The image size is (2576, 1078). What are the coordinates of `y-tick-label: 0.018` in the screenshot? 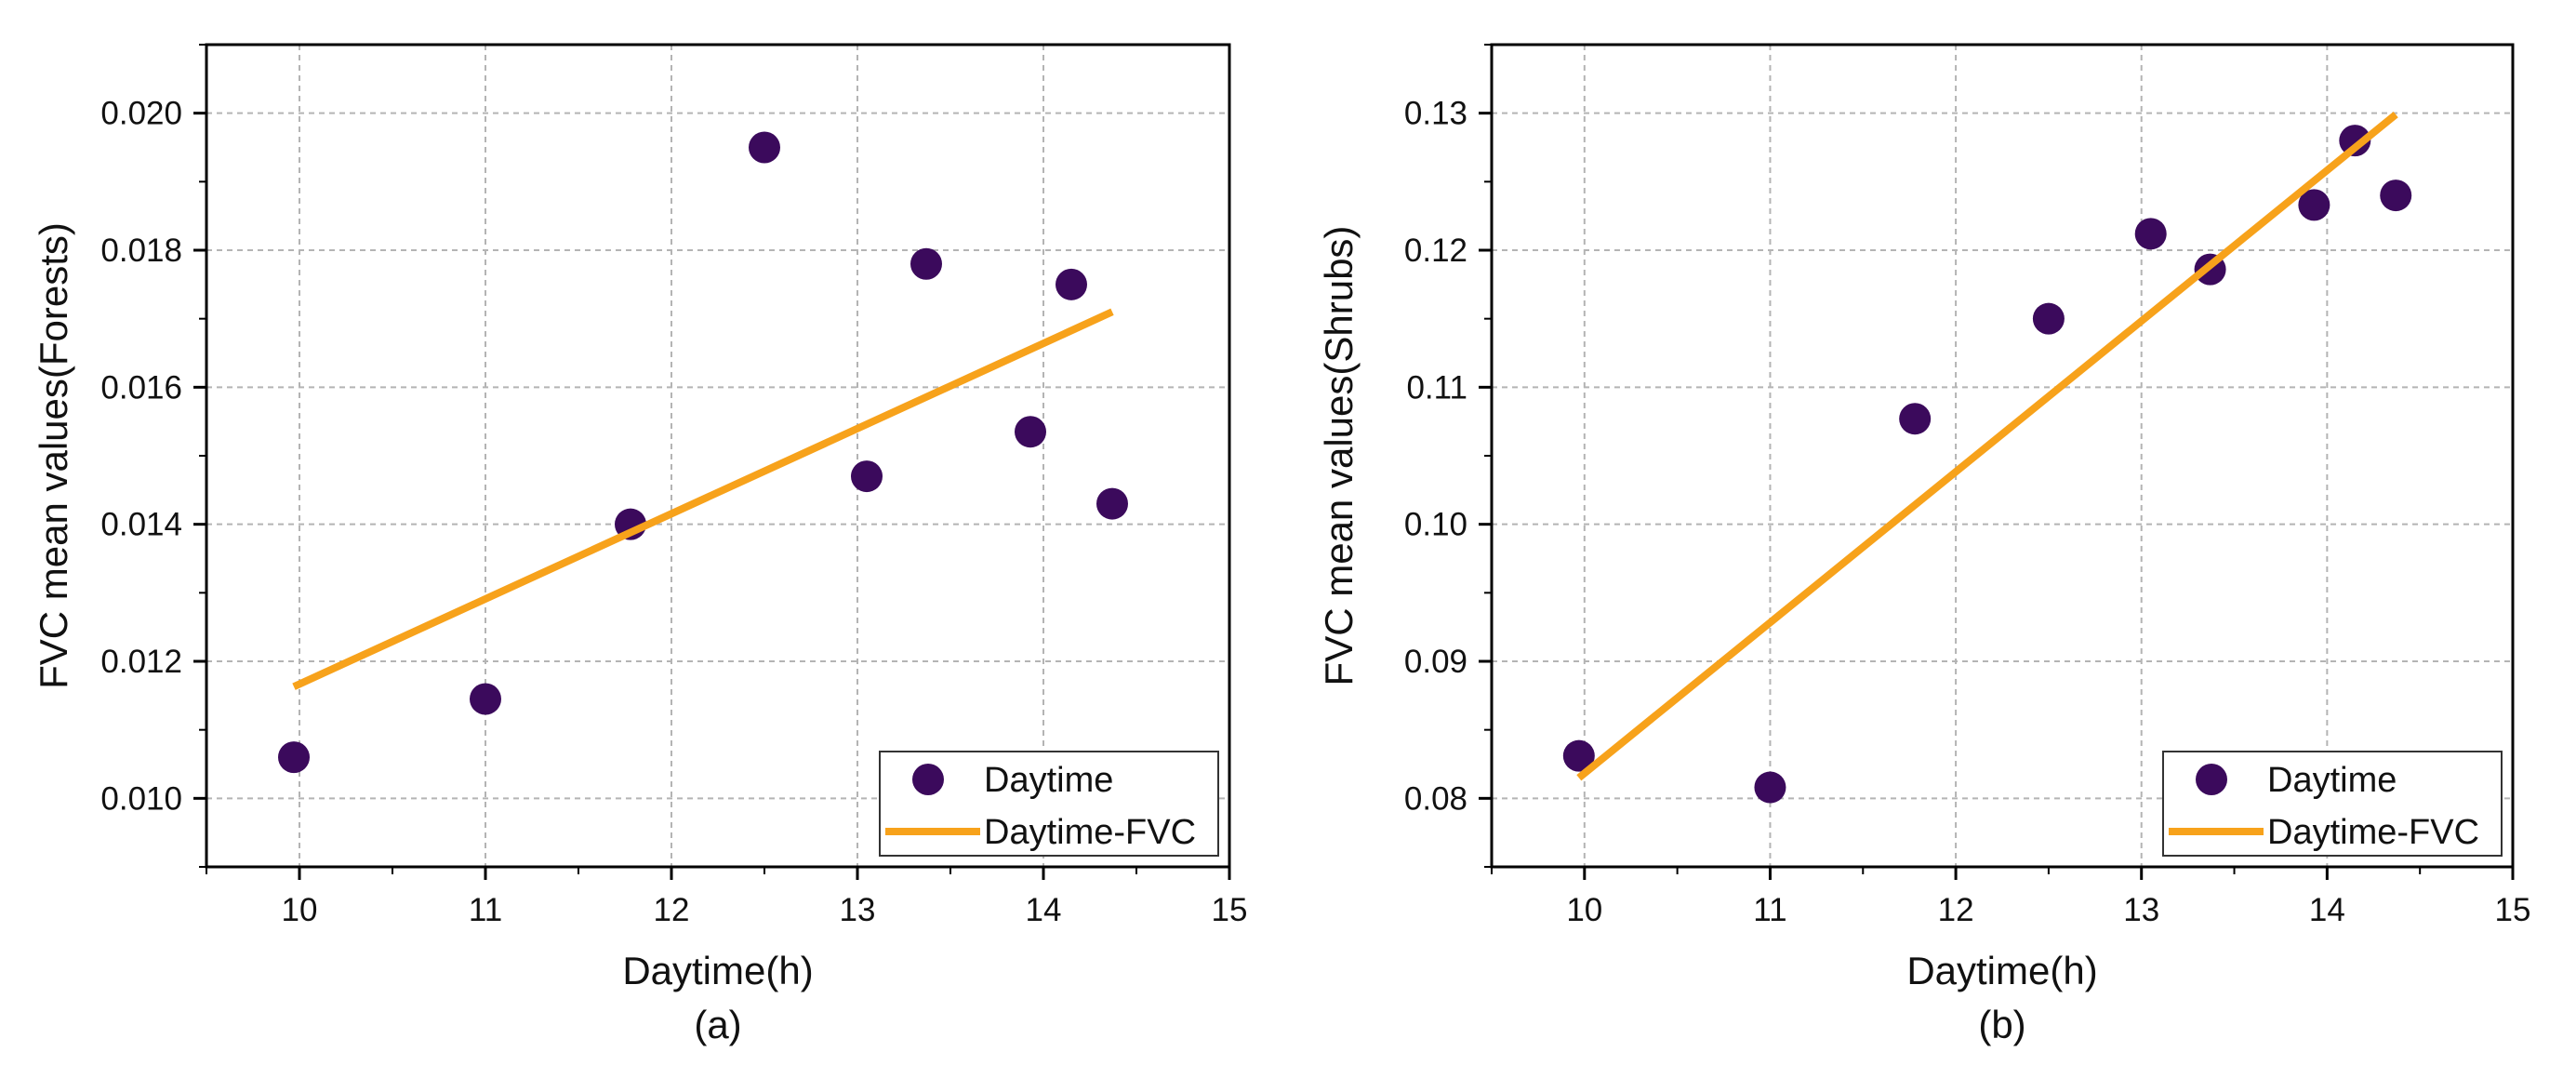 It's located at (141, 251).